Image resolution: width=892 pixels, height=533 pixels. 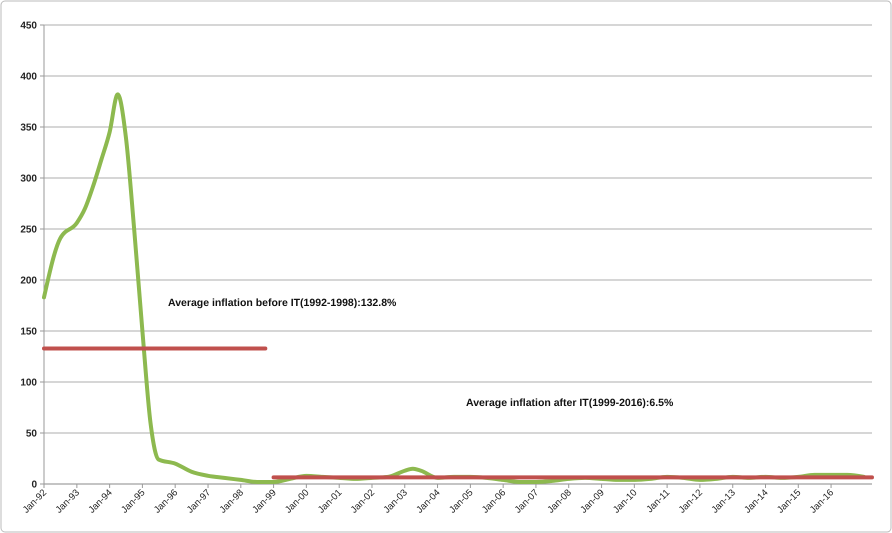 I want to click on y-tick-label: 250, so click(x=29, y=230).